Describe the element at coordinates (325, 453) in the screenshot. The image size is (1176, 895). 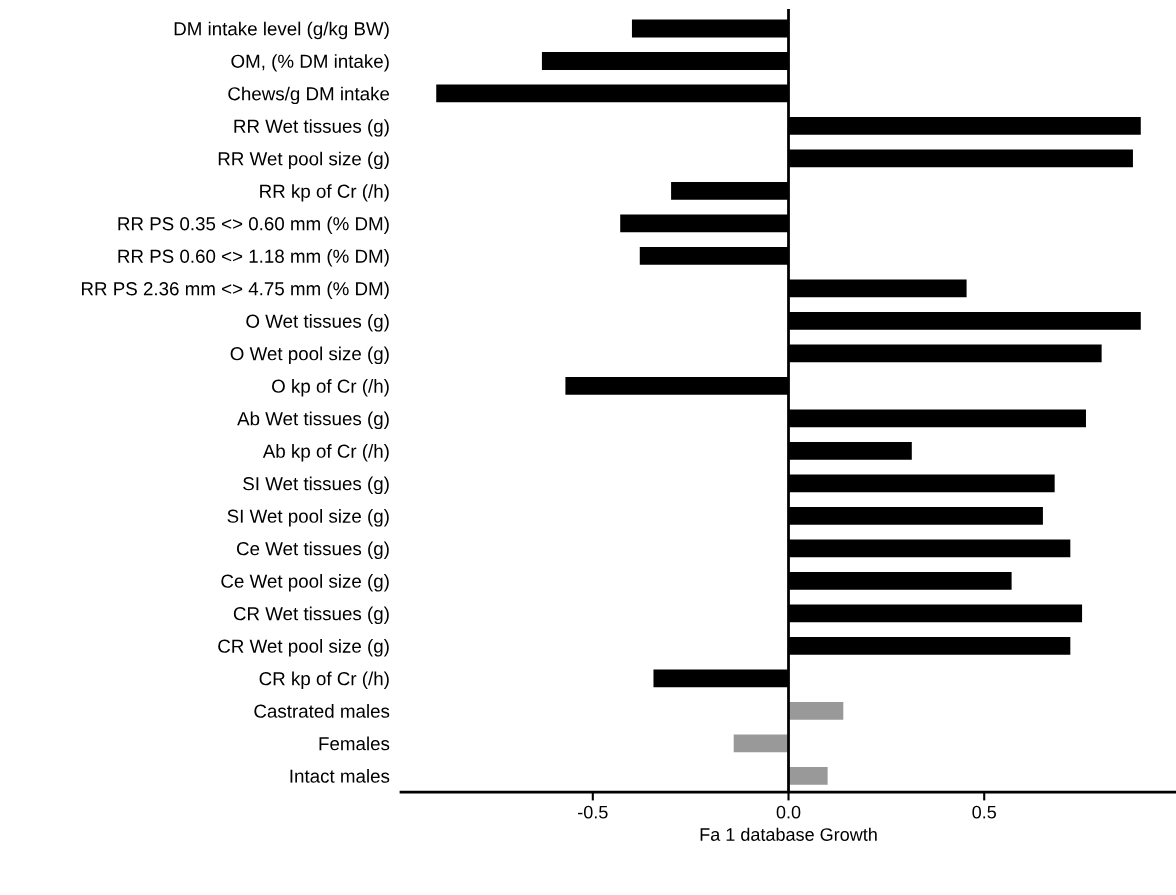
I see `y-tick-label: Ab kp of Cr (/h)` at that location.